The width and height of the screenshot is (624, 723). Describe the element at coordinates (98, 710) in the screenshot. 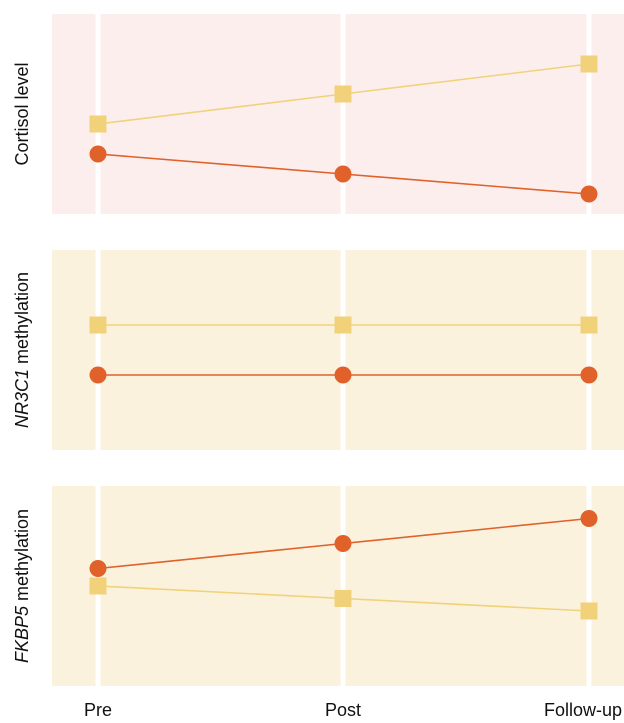

I see `x-tick-label-pre: Pre` at that location.